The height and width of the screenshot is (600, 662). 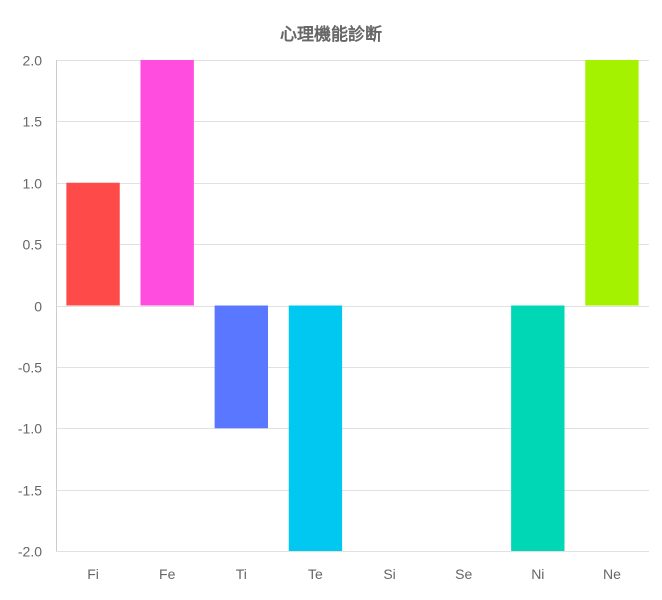 I want to click on x-axis-ticks: Fi Fe Ti Te Si Se Ni Ne, so click(x=354, y=574).